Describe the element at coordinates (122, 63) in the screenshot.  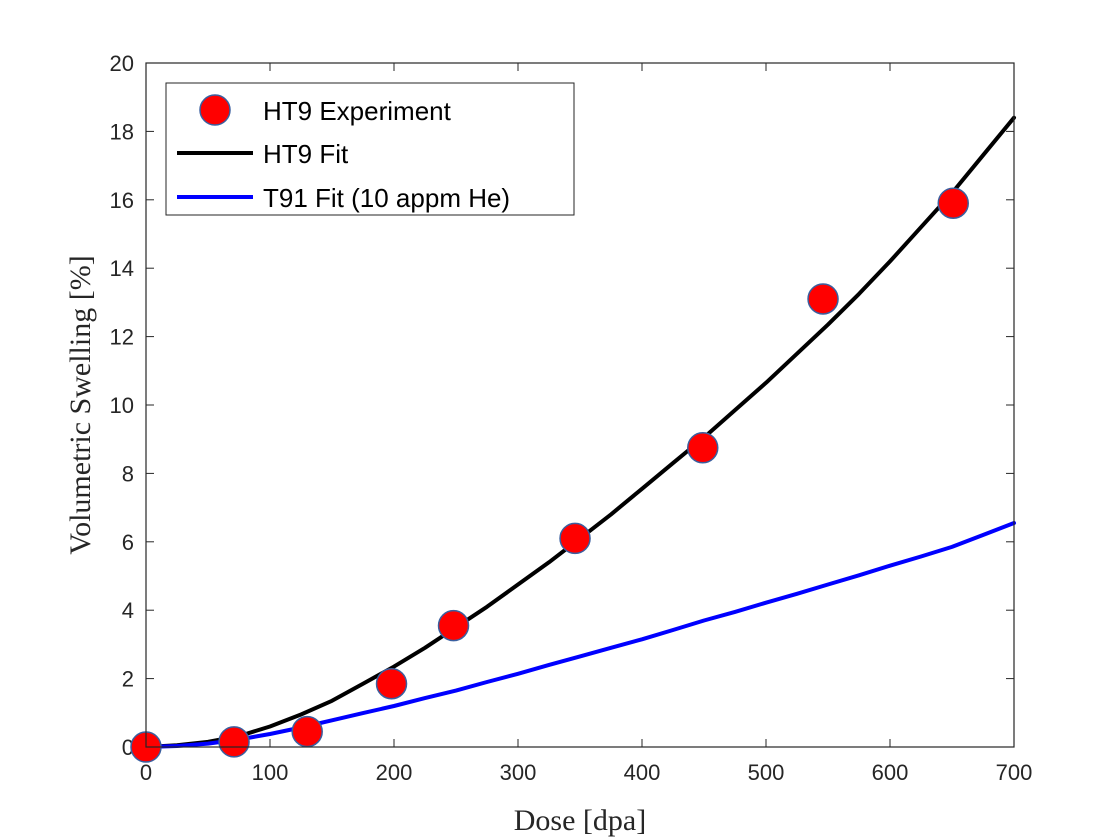
I see `y-tick-label: 20` at that location.